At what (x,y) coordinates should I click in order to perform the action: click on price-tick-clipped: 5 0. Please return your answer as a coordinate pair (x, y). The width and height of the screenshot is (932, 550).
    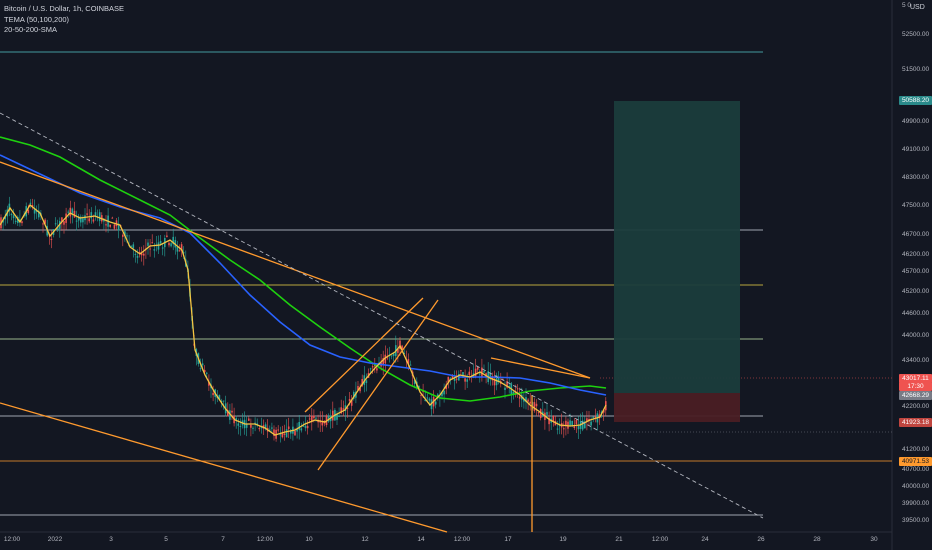
    Looking at the image, I should click on (907, 5).